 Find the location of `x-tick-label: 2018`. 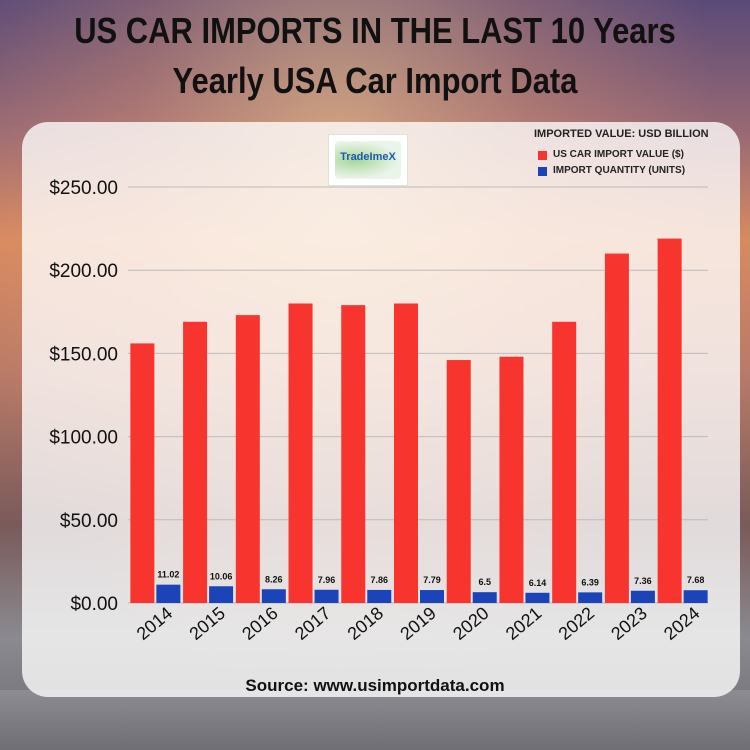

x-tick-label: 2018 is located at coordinates (366, 623).